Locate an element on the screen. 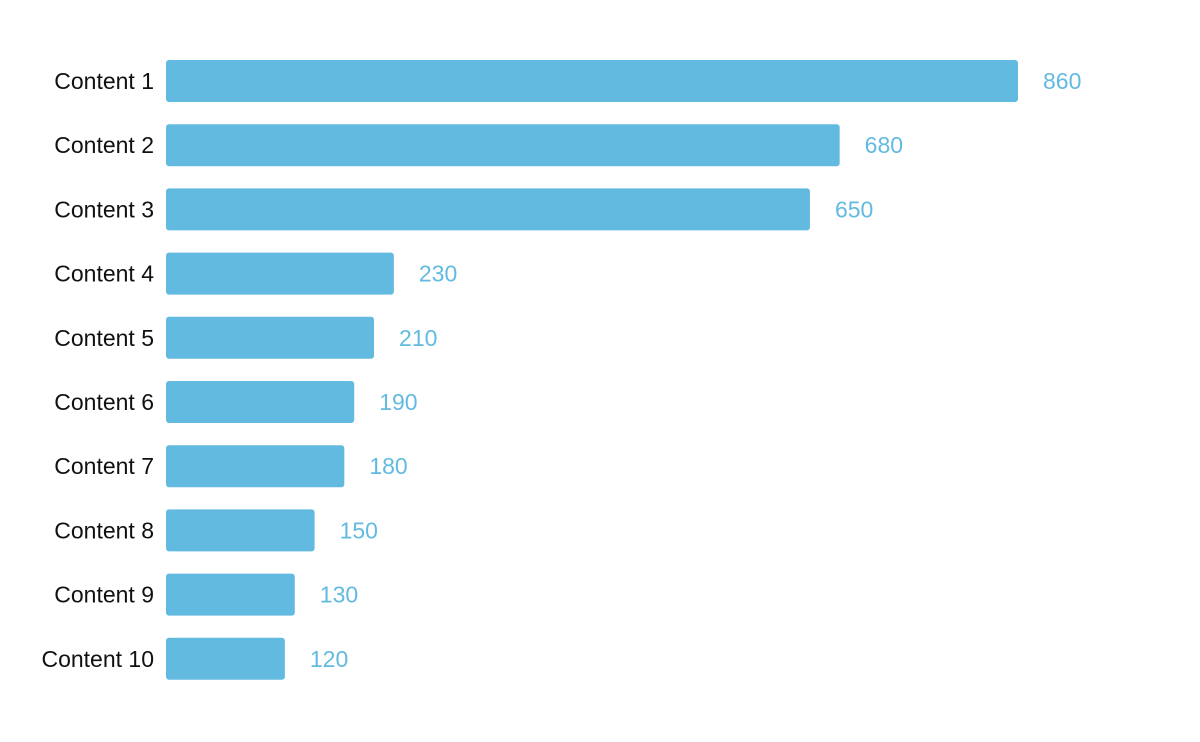 This screenshot has height=742, width=1200. category-label-5: Content 5 is located at coordinates (104, 338).